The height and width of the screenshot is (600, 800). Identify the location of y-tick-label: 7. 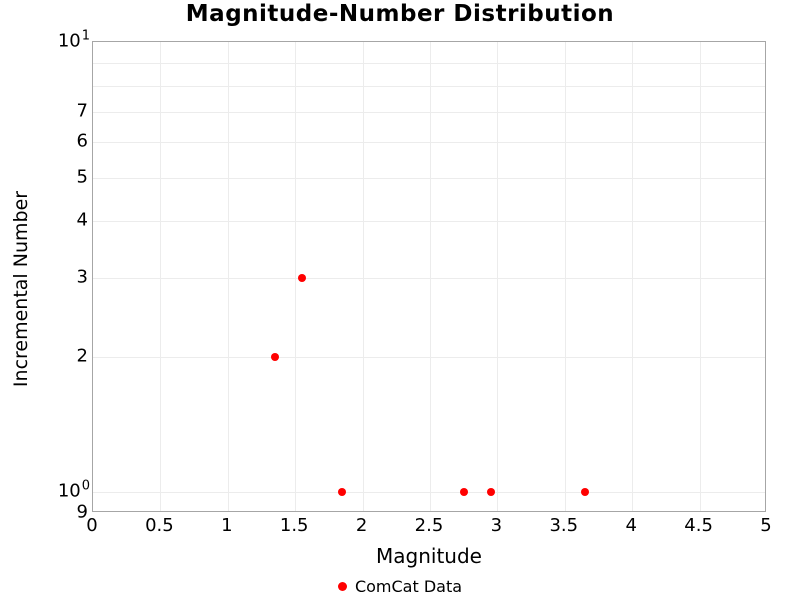
(82, 111).